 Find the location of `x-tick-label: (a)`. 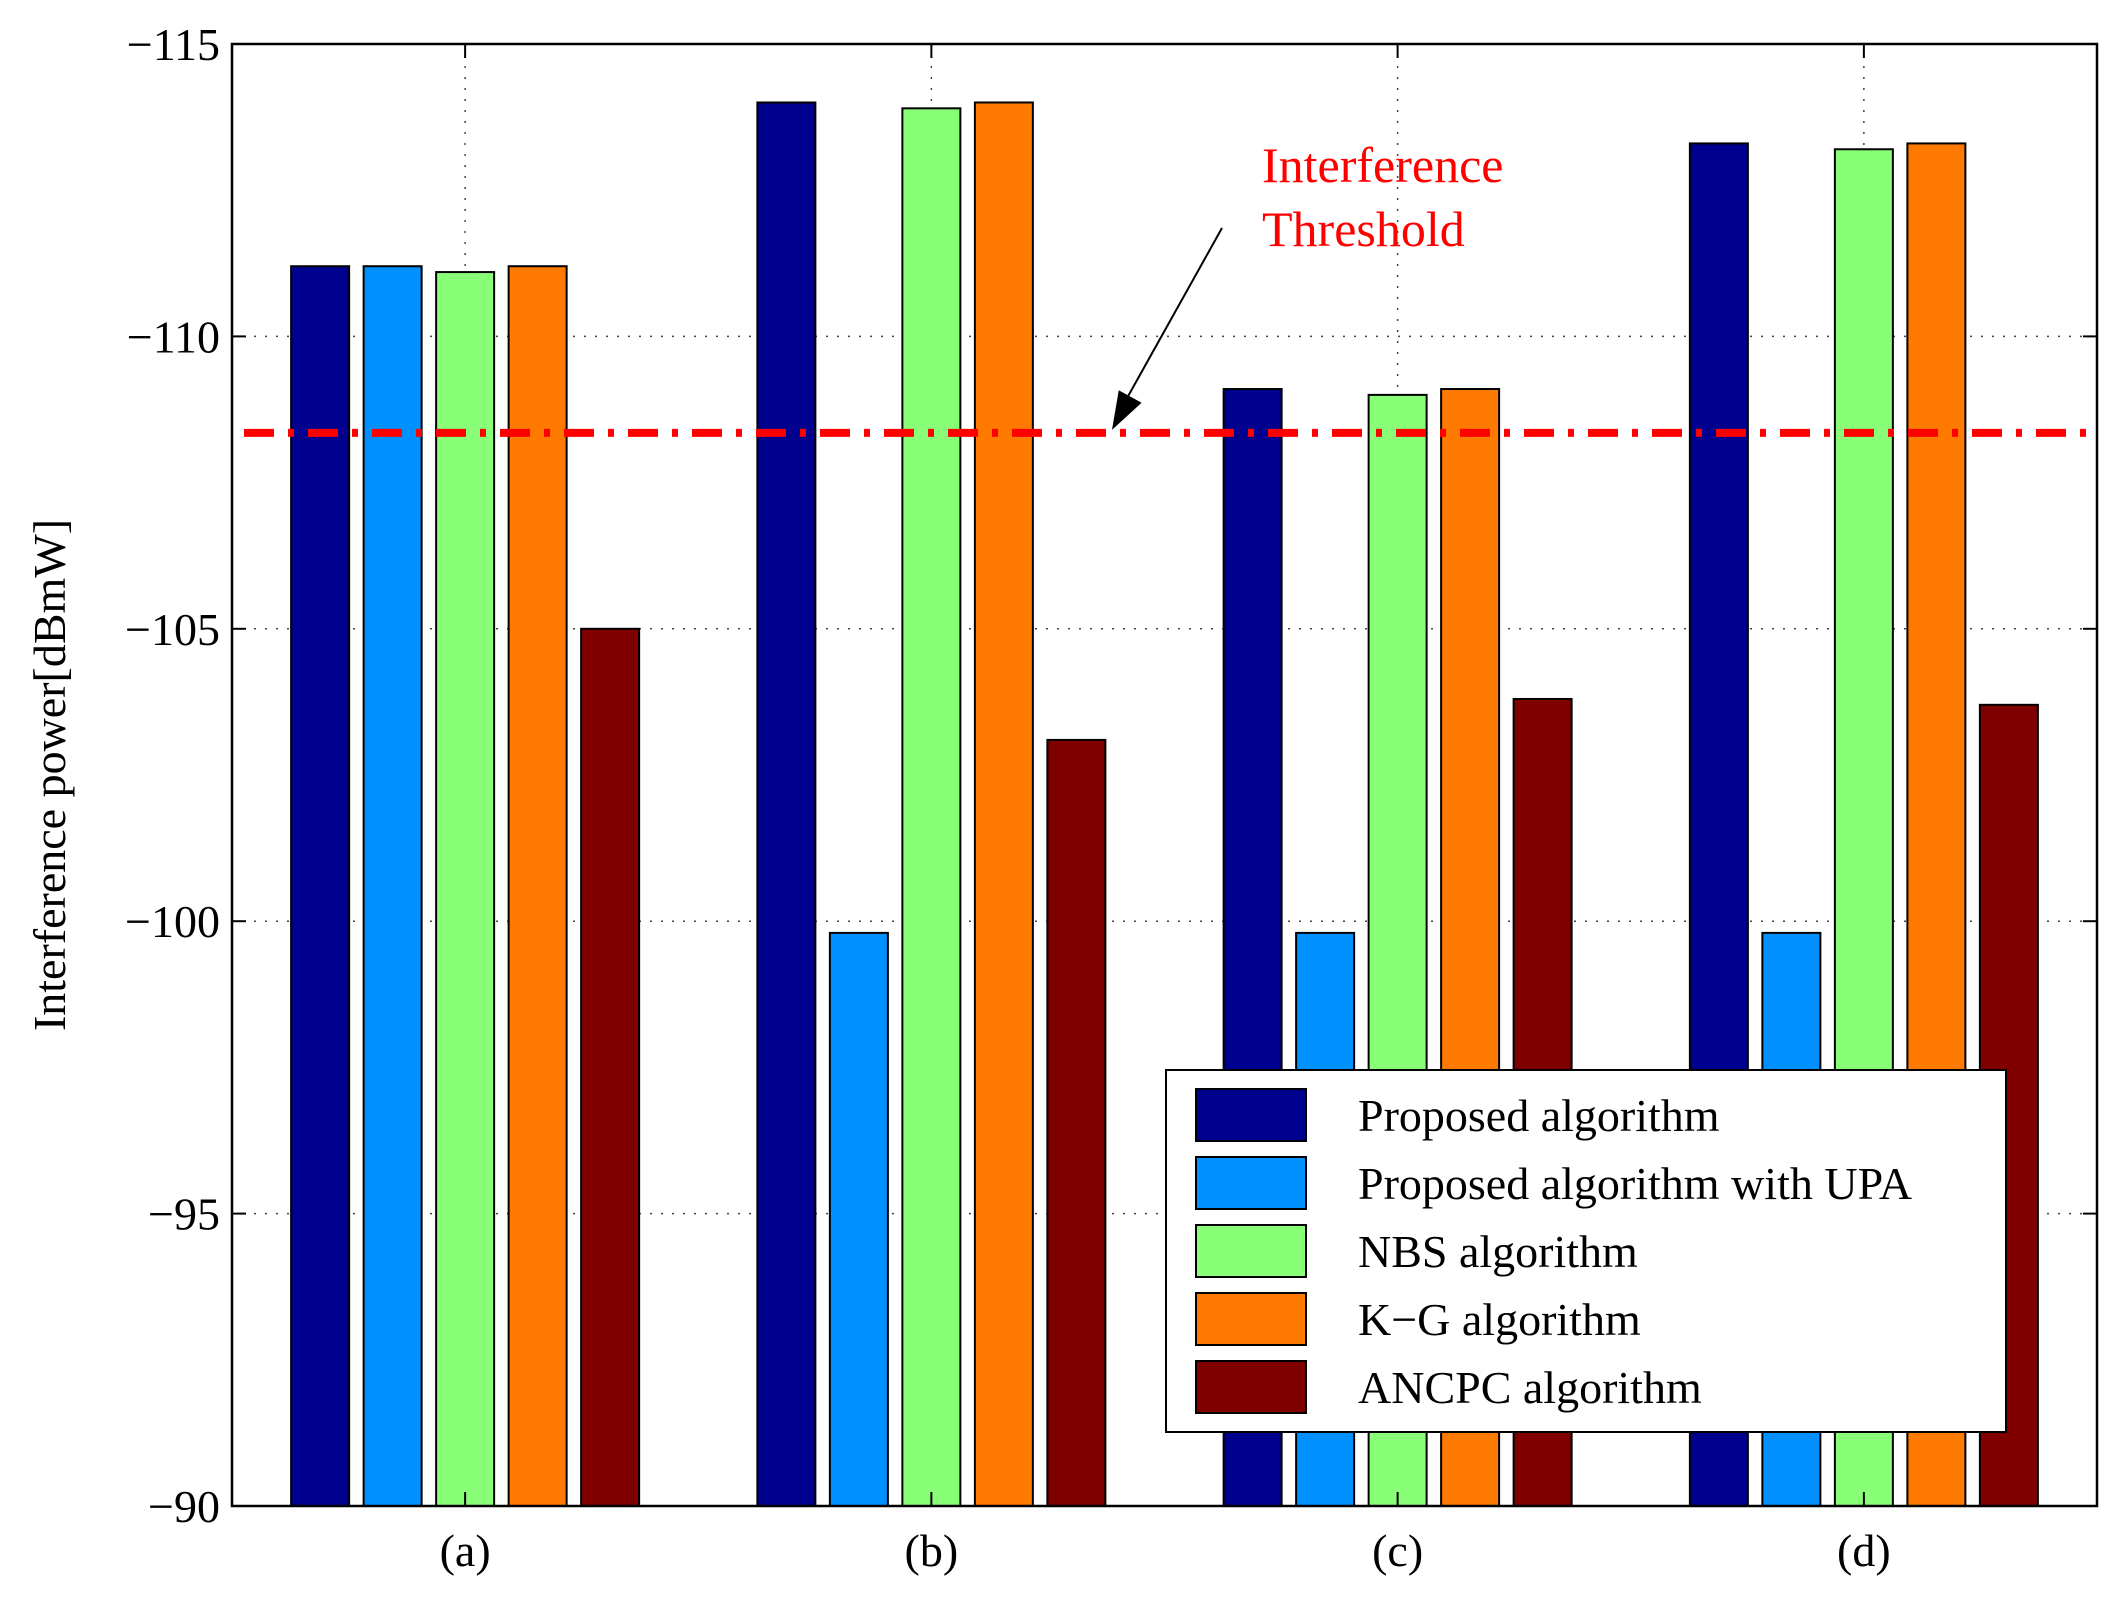

x-tick-label: (a) is located at coordinates (465, 1550).